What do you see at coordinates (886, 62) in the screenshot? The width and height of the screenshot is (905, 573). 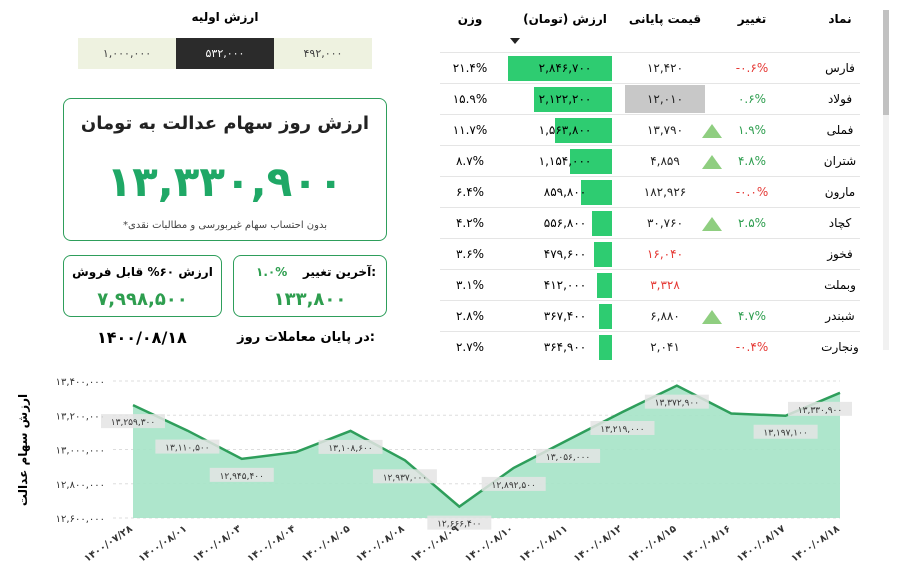 I see `scrollbar-thumb` at bounding box center [886, 62].